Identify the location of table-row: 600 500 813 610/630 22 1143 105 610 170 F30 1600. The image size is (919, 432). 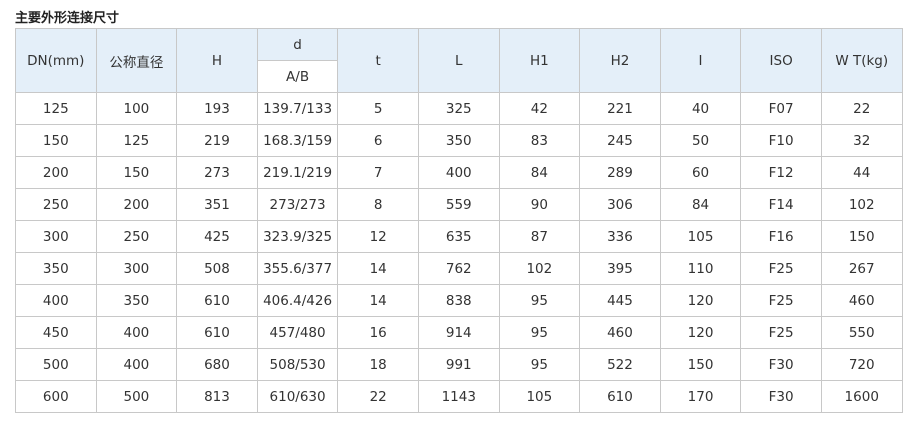
(459, 396).